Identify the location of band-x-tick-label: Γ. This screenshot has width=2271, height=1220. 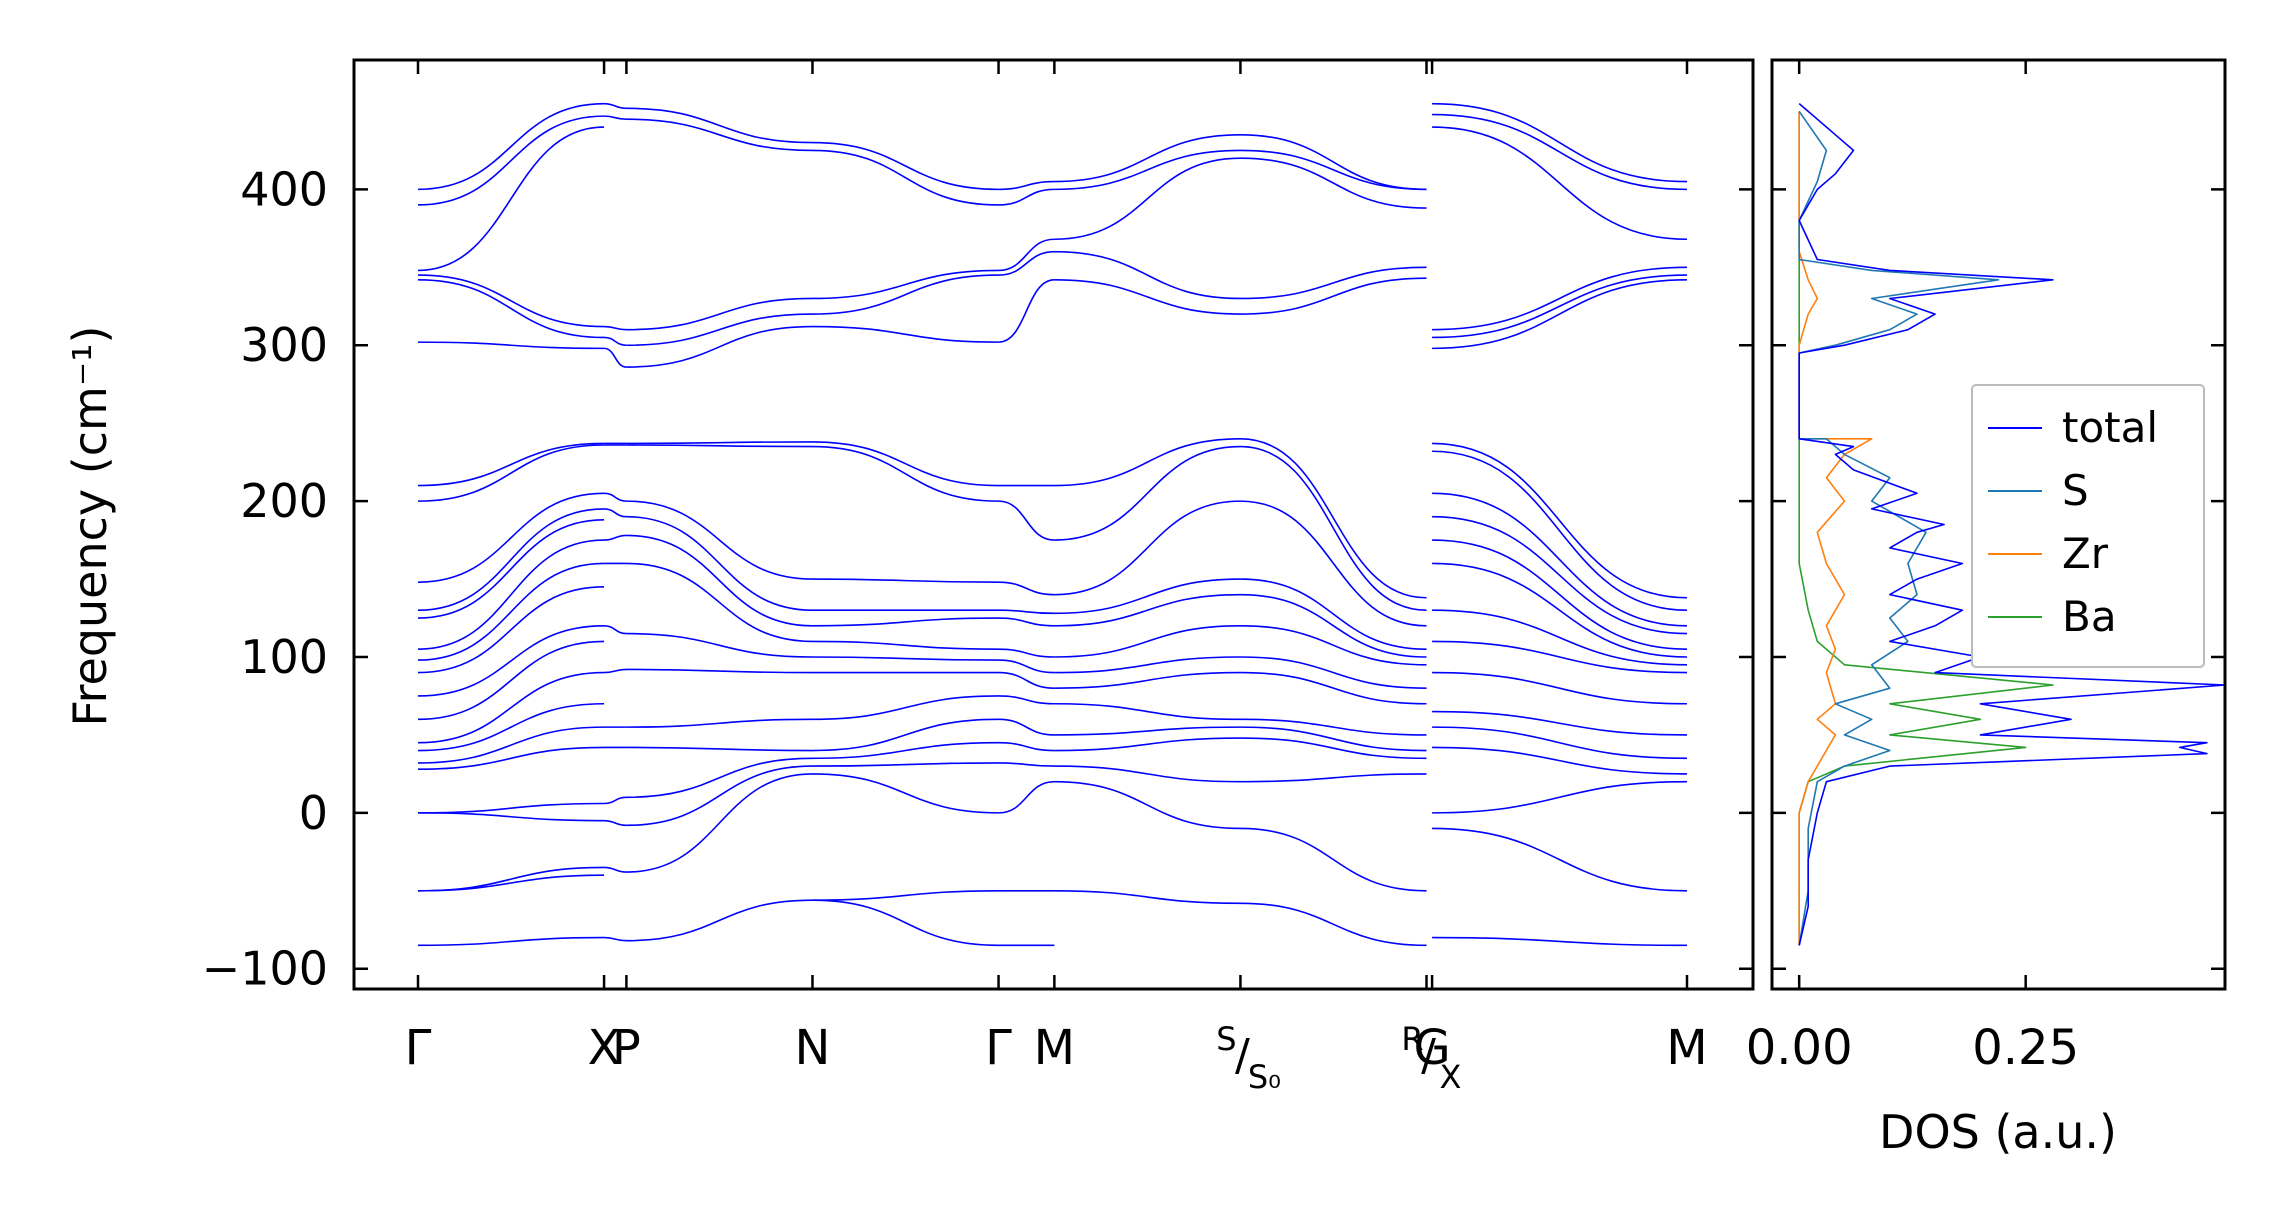
(998, 1048).